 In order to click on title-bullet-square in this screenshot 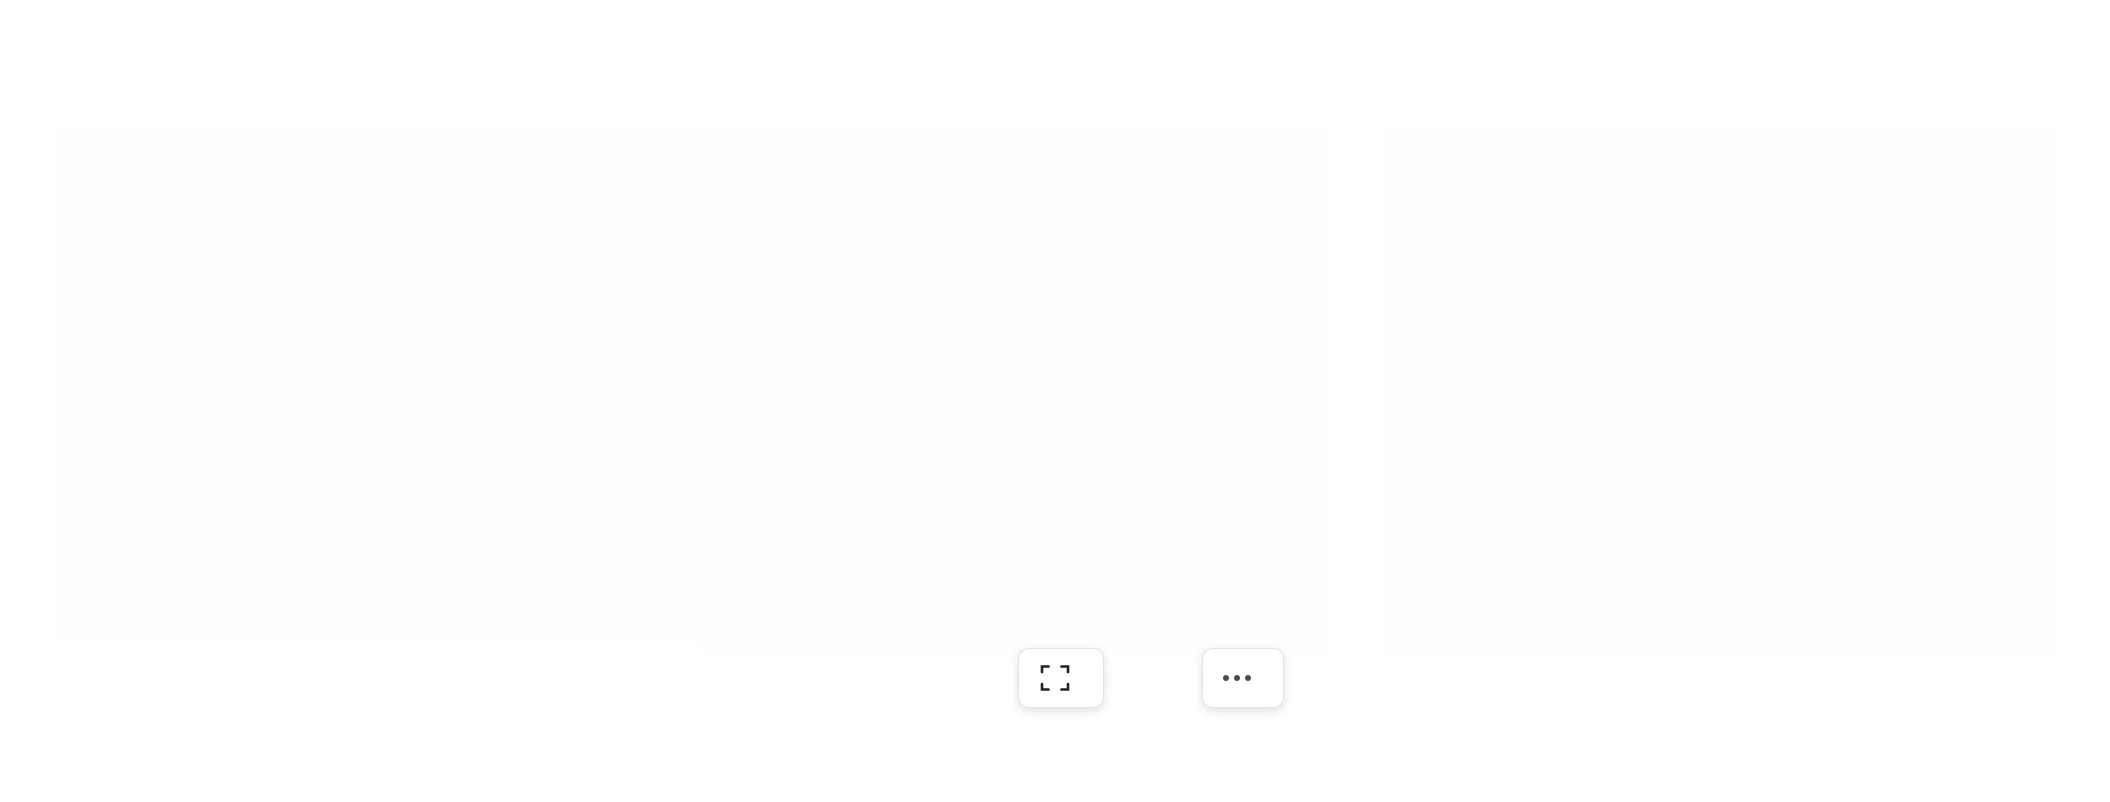, I will do `click(61, 61)`.